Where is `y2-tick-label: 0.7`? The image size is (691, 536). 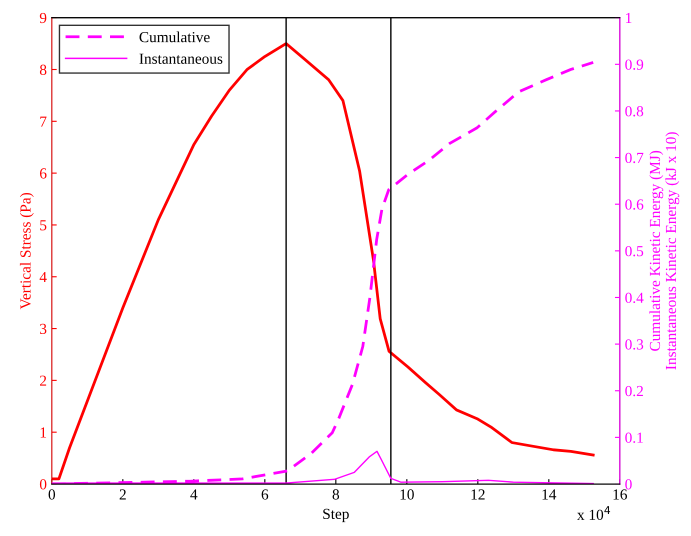 y2-tick-label: 0.7 is located at coordinates (634, 158).